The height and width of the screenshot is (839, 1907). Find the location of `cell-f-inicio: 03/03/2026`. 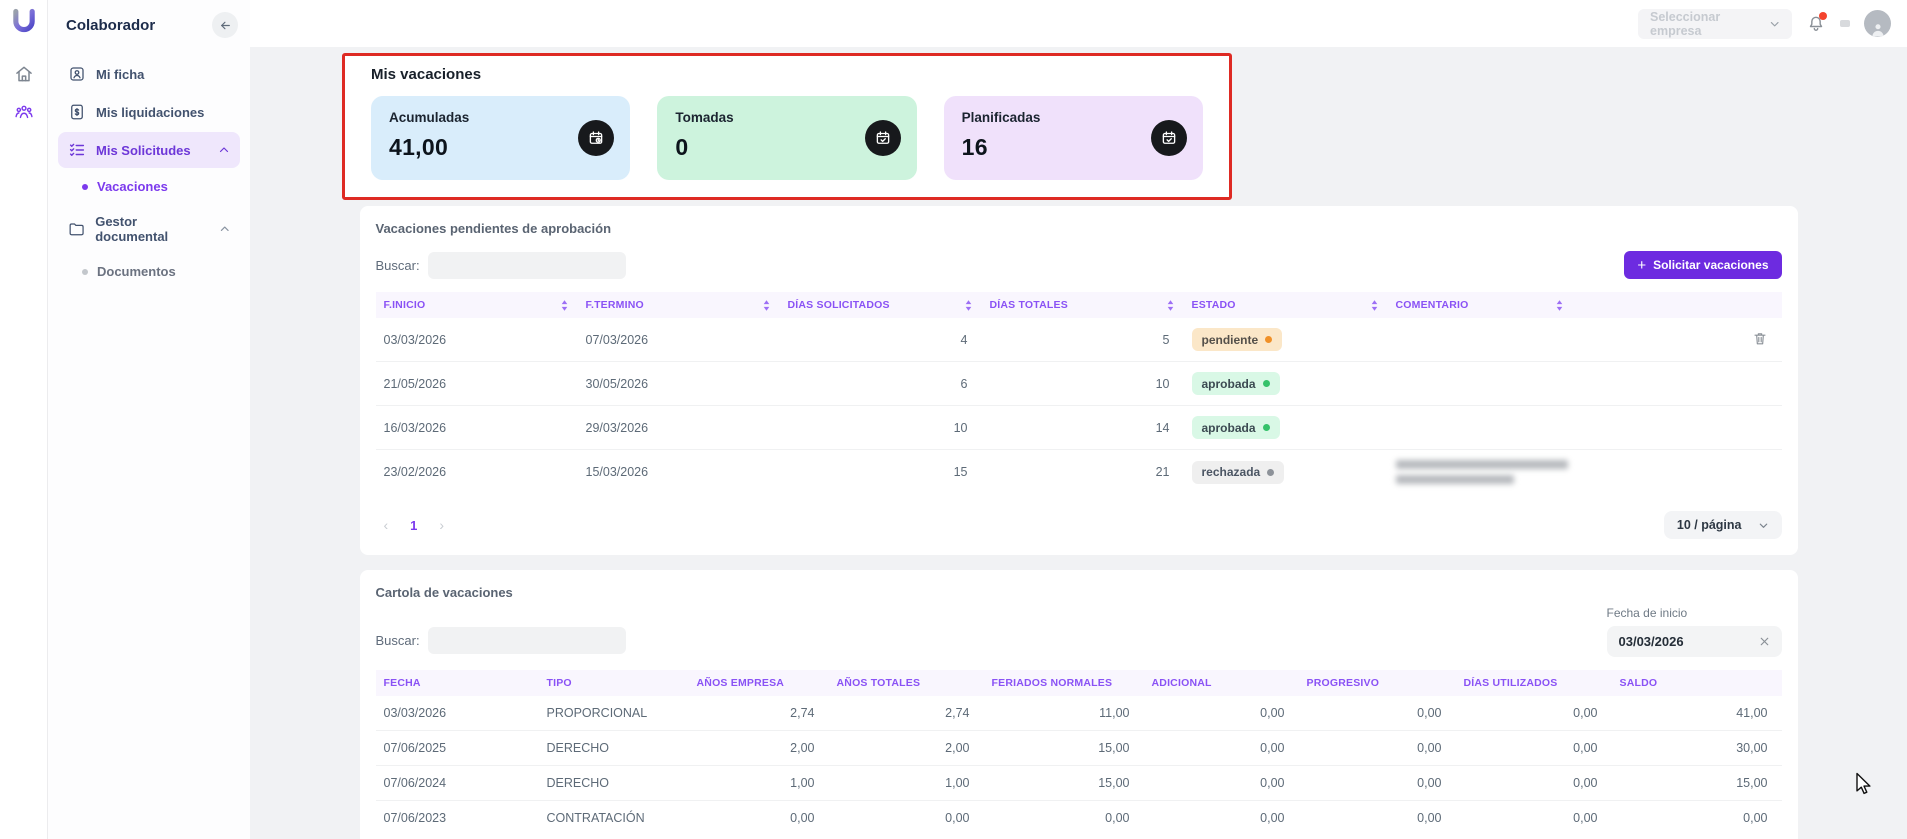

cell-f-inicio: 03/03/2026 is located at coordinates (476, 340).